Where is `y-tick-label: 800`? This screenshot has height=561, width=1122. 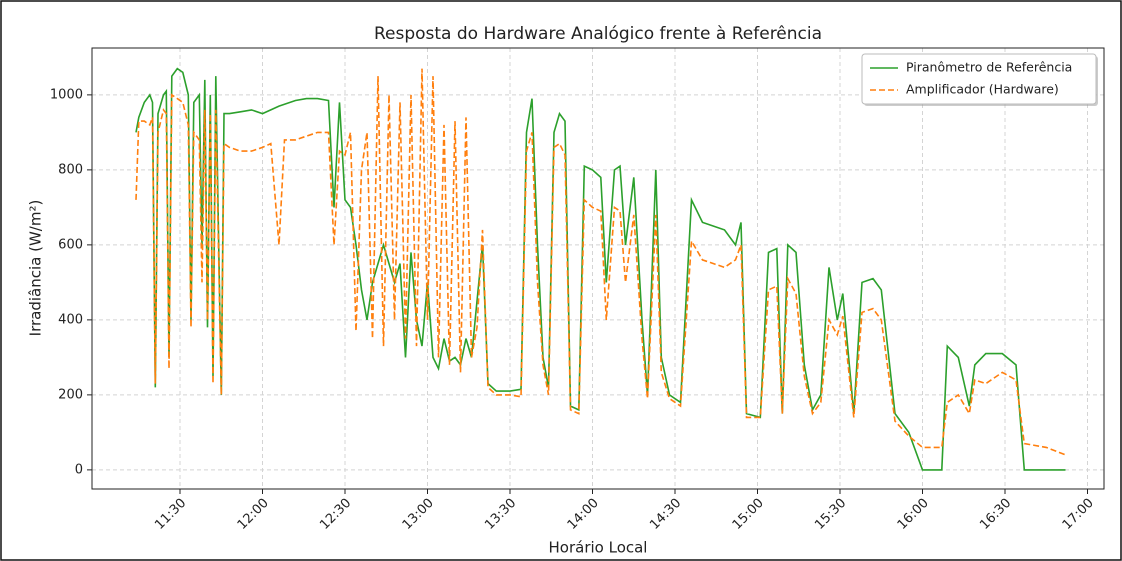 y-tick-label: 800 is located at coordinates (70, 169).